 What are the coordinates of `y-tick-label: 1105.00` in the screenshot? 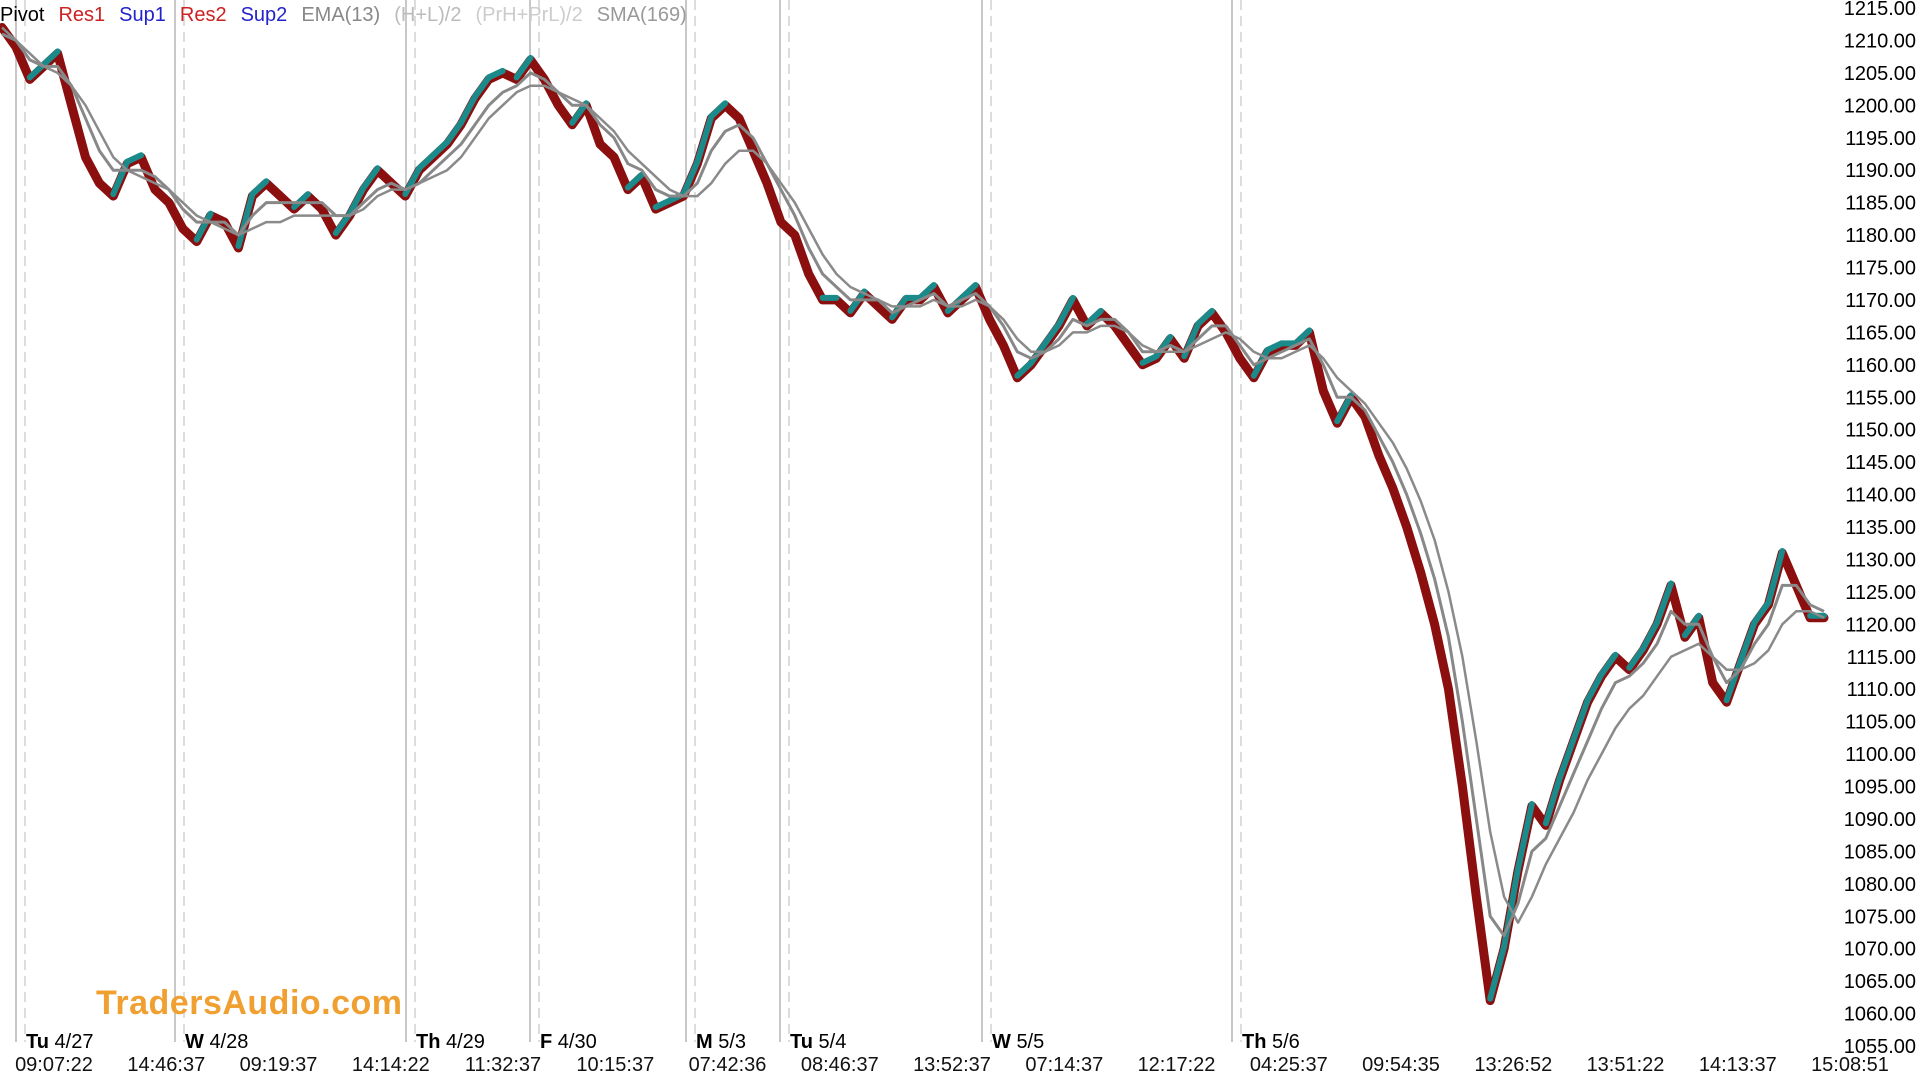 It's located at (1880, 723).